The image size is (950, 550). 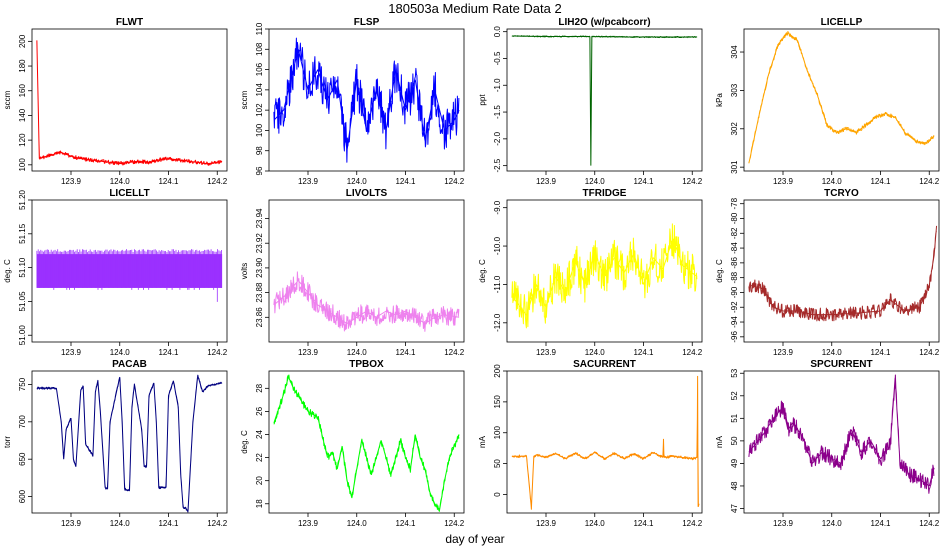 What do you see at coordinates (734, 90) in the screenshot?
I see `y-tick-label-licellp-2: 303` at bounding box center [734, 90].